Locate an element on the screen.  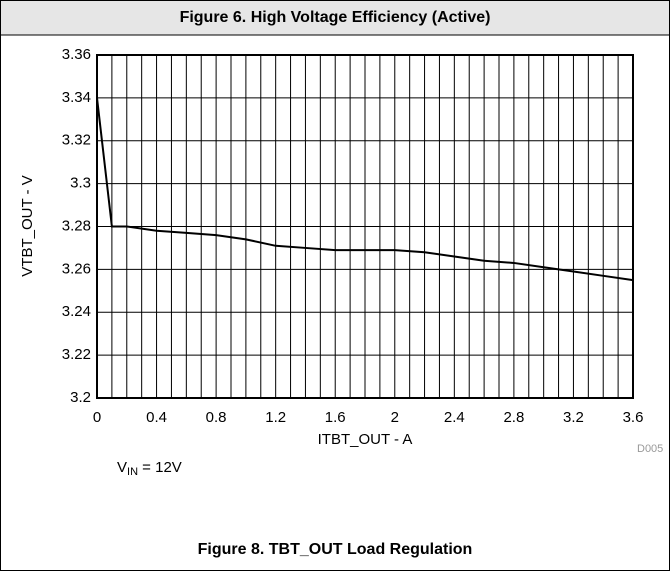
x-tick-label: 0.4 is located at coordinates (156, 417).